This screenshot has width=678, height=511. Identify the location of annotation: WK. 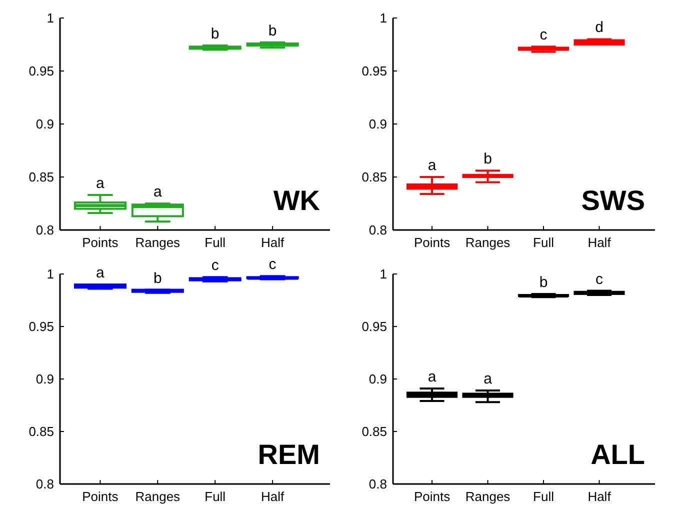
(296, 200).